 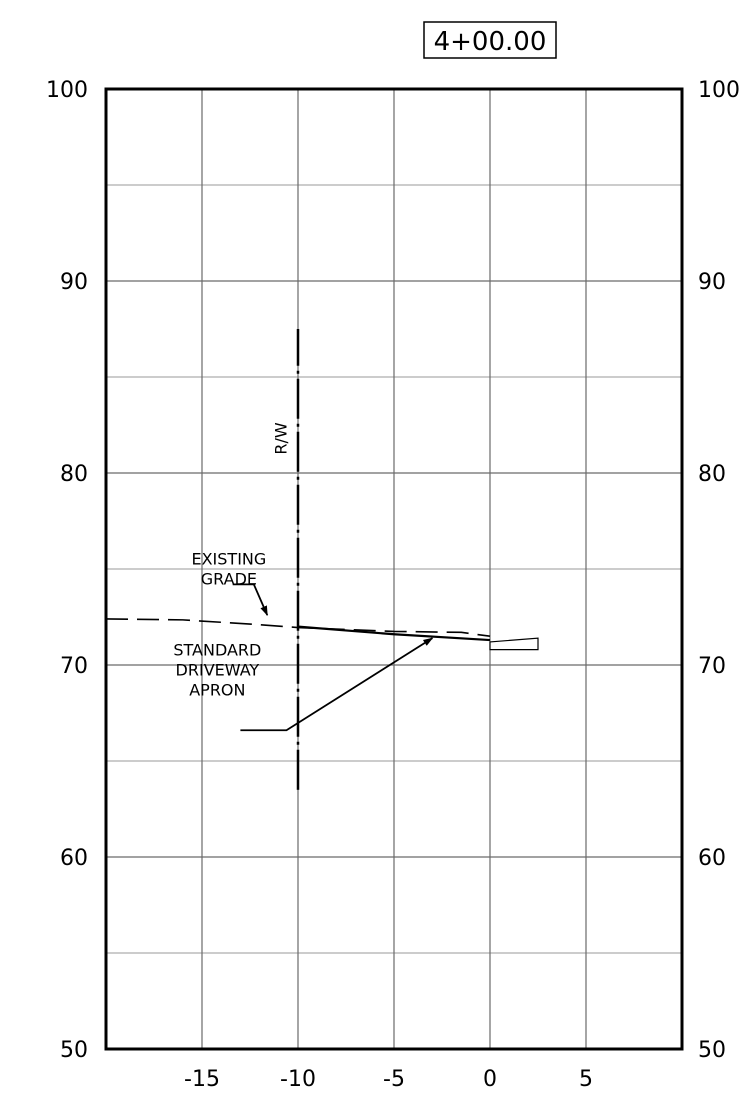 What do you see at coordinates (712, 474) in the screenshot?
I see `y-tick-label-right: 80` at bounding box center [712, 474].